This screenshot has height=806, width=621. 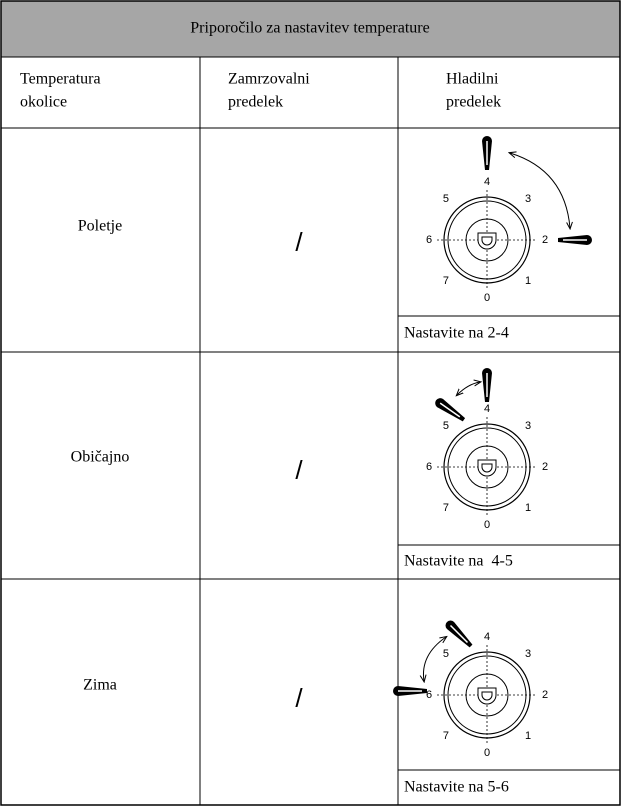 What do you see at coordinates (100, 457) in the screenshot?
I see `season: Običajno` at bounding box center [100, 457].